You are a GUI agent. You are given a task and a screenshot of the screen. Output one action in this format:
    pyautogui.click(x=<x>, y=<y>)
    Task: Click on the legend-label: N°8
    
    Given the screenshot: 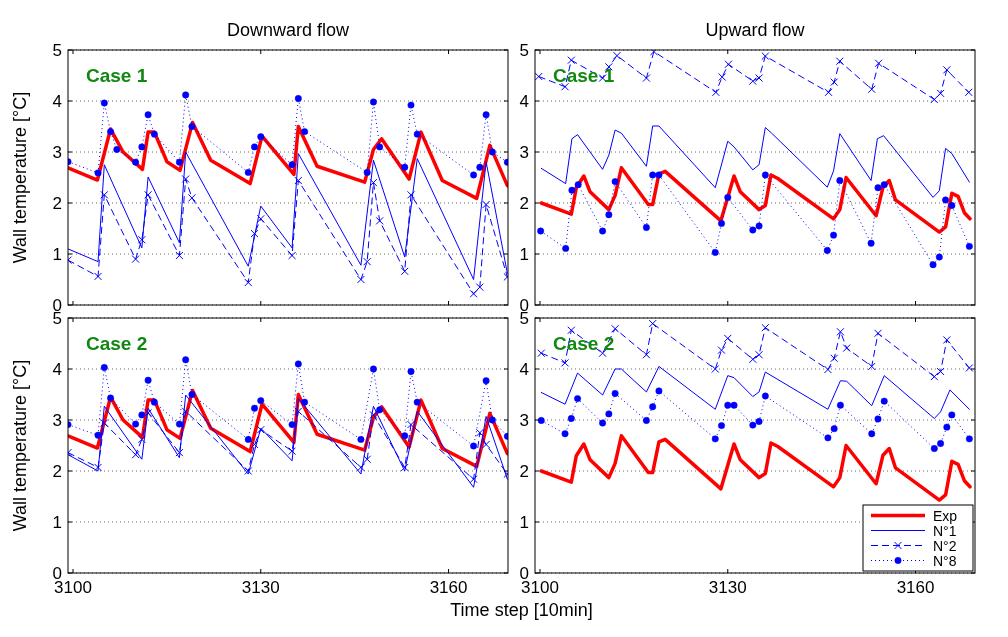 What is the action you would take?
    pyautogui.click(x=945, y=560)
    